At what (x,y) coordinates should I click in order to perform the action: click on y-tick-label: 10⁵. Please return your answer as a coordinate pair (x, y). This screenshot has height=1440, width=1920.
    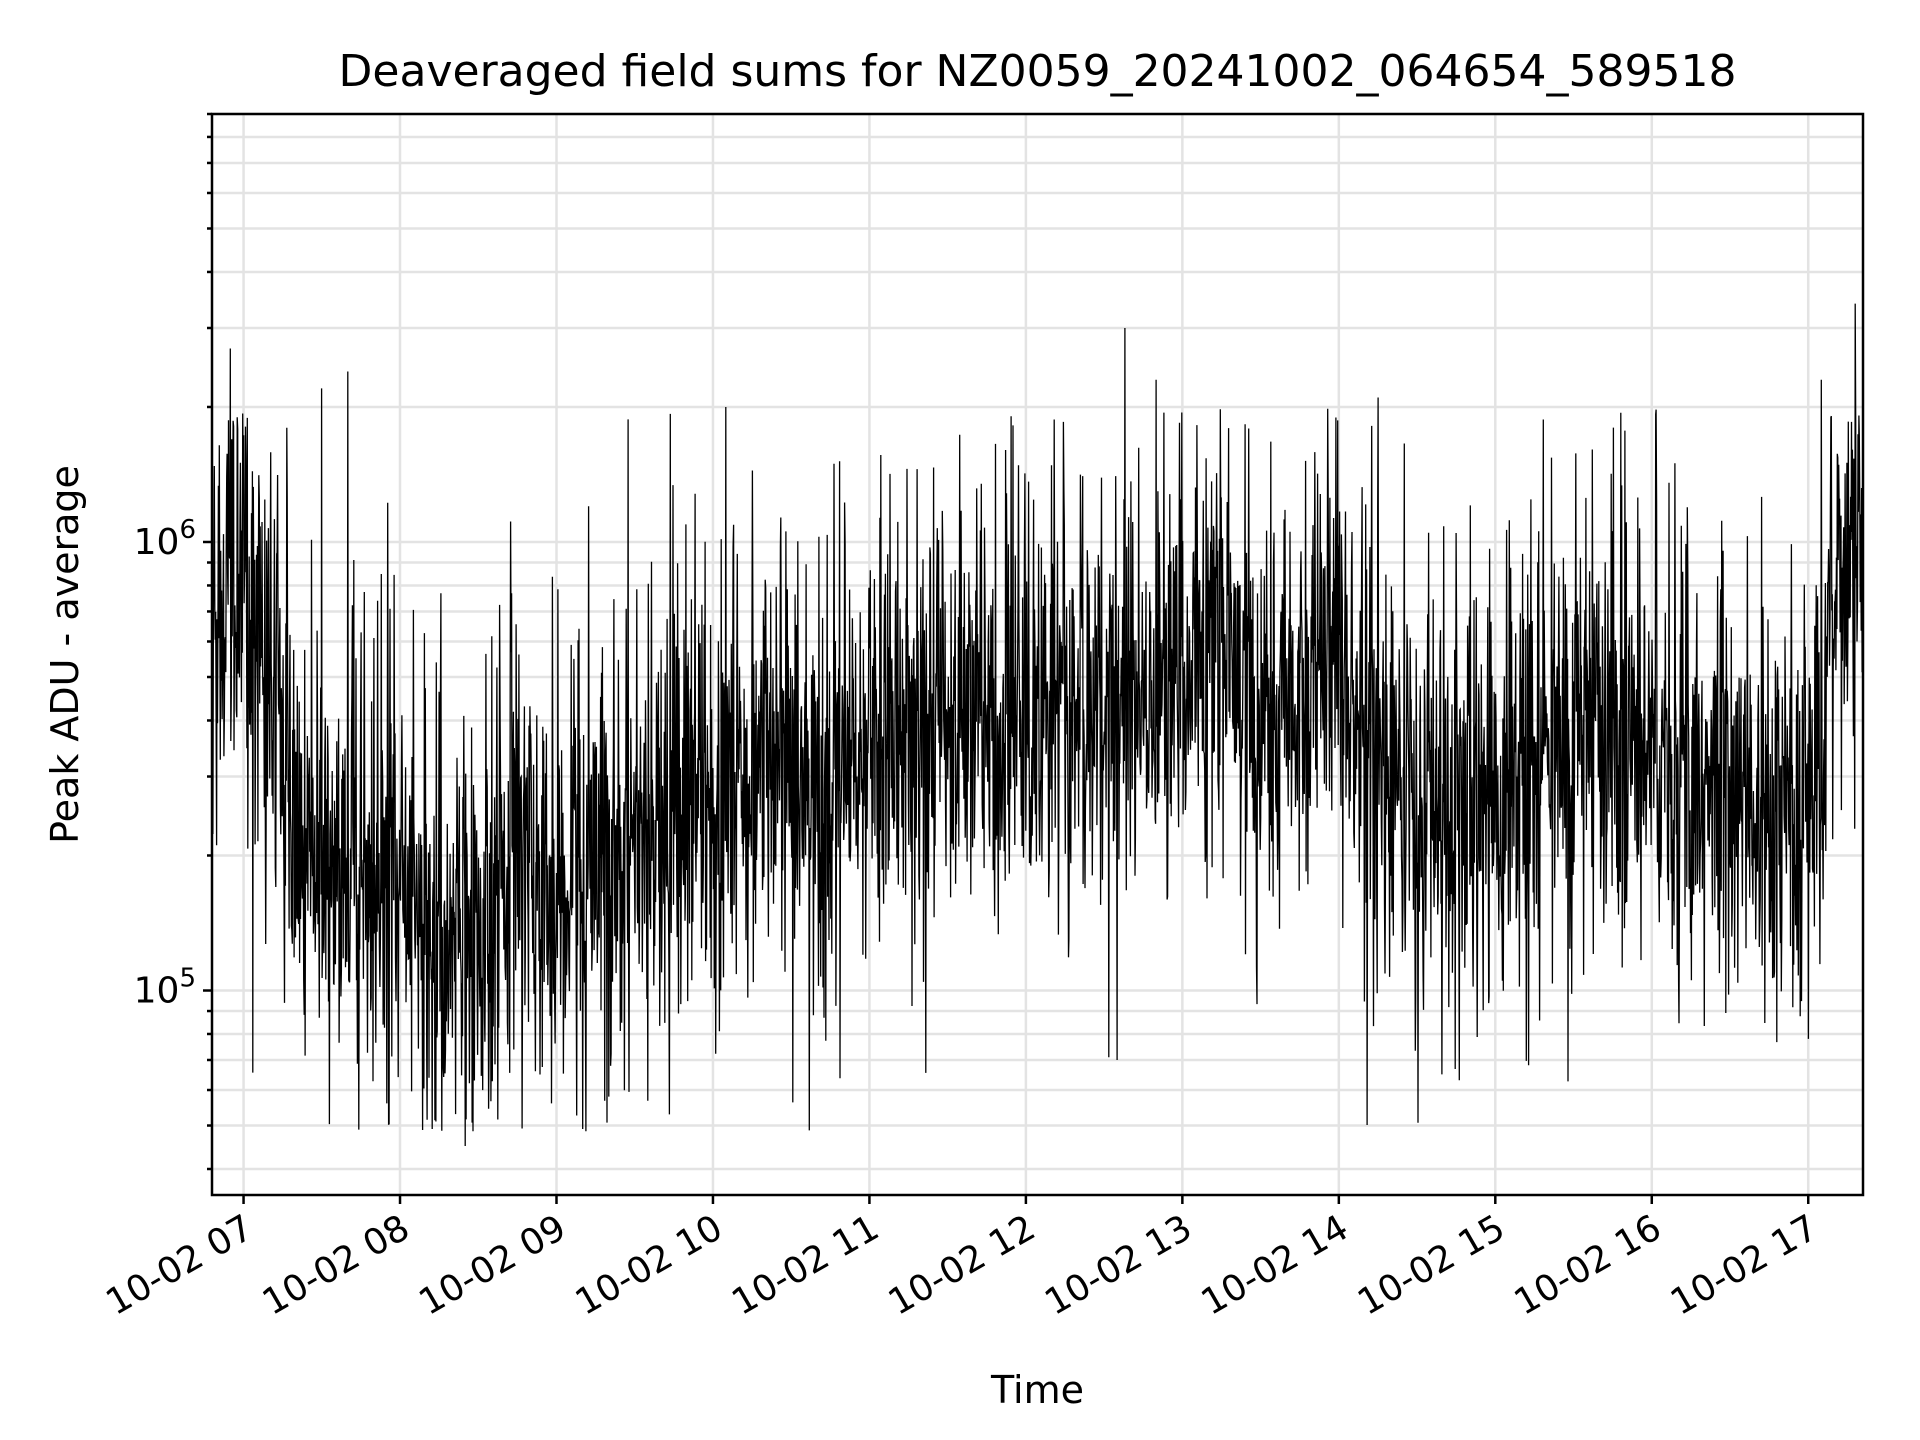
    Looking at the image, I should click on (165, 988).